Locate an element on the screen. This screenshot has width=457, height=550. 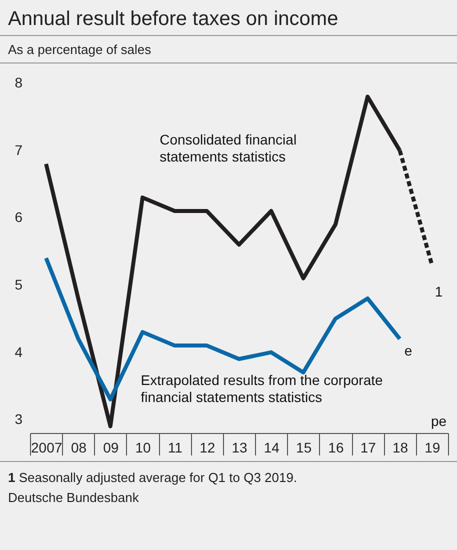
y-tick-label: 5 is located at coordinates (18, 284).